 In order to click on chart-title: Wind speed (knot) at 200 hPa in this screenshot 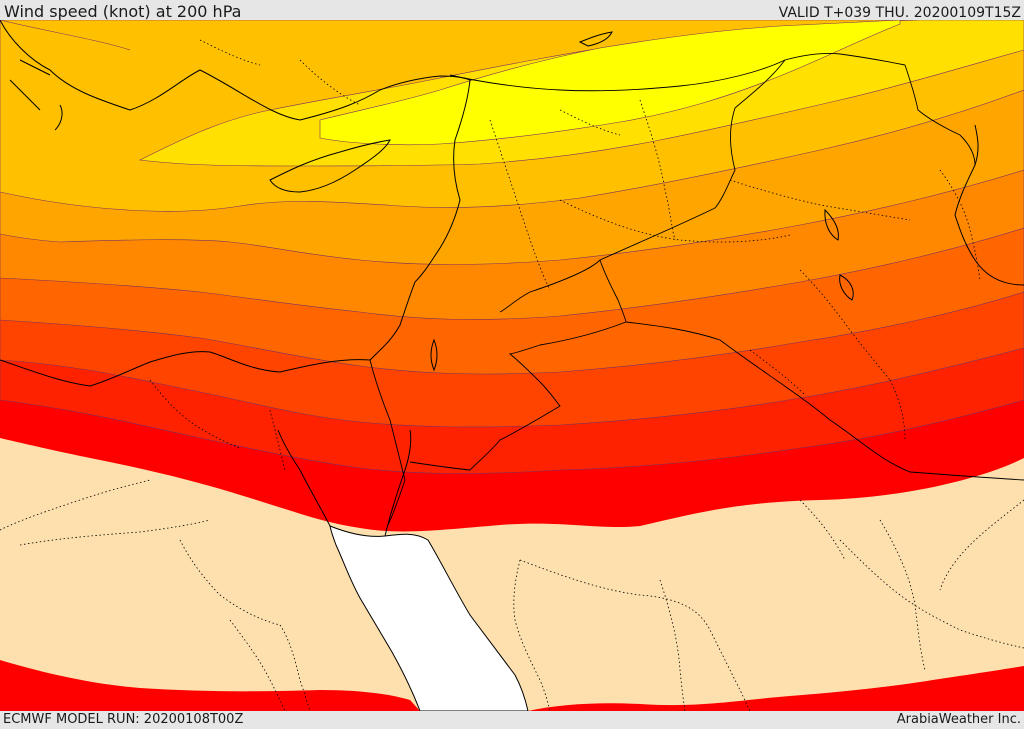, I will do `click(123, 11)`.